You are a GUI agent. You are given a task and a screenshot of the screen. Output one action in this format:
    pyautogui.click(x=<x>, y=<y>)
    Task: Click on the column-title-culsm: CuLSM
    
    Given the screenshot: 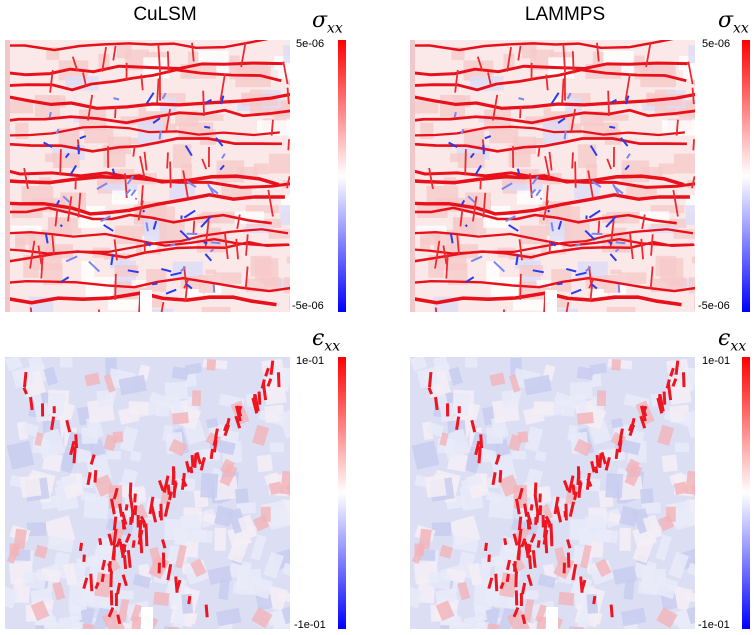 What is the action you would take?
    pyautogui.click(x=165, y=14)
    